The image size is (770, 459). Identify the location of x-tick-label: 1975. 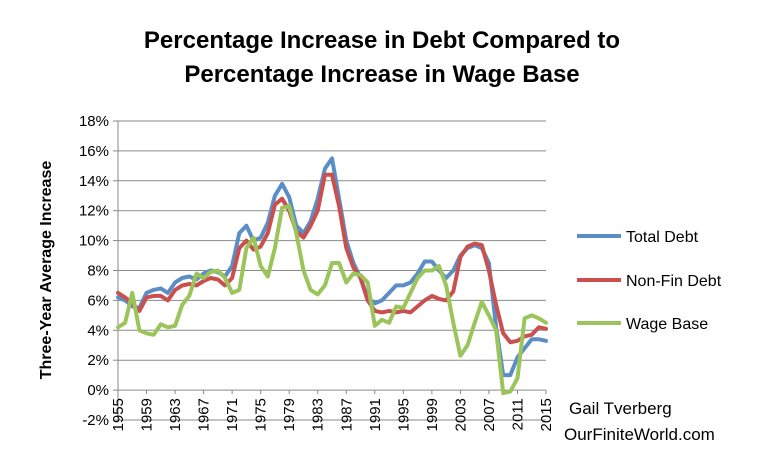
(261, 414).